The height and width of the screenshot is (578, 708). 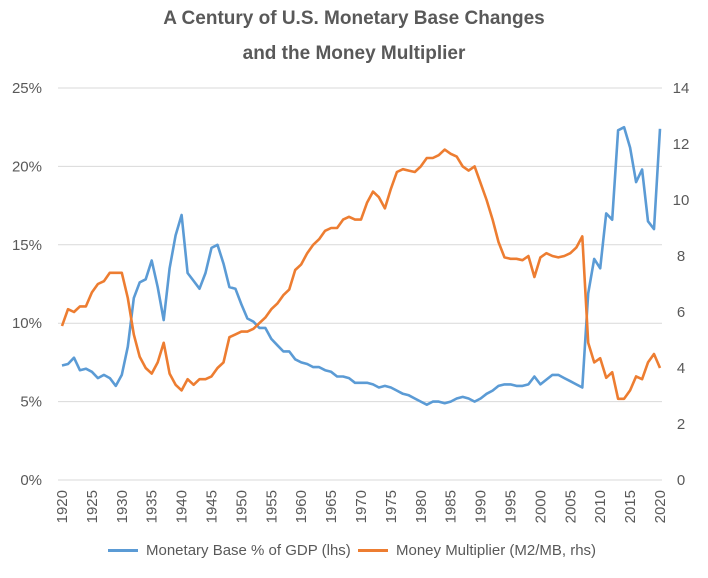 I want to click on legend-label: Money Multiplier (M2/MB, rhs), so click(x=496, y=550).